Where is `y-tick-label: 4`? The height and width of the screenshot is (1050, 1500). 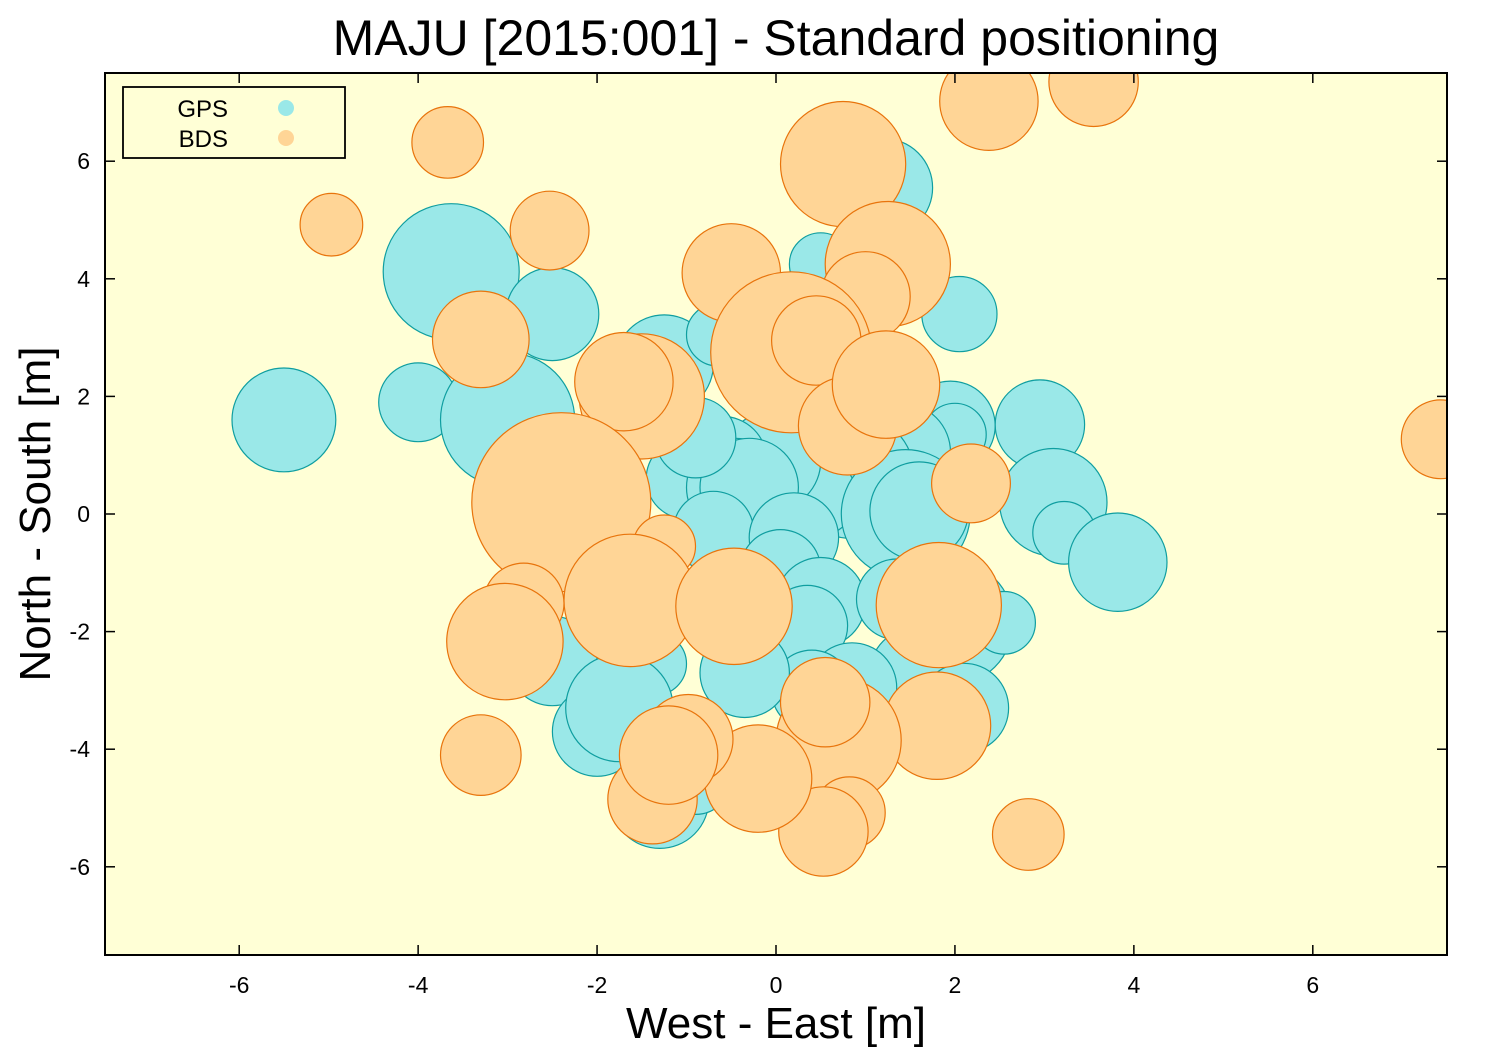
y-tick-label: 4 is located at coordinates (83, 279).